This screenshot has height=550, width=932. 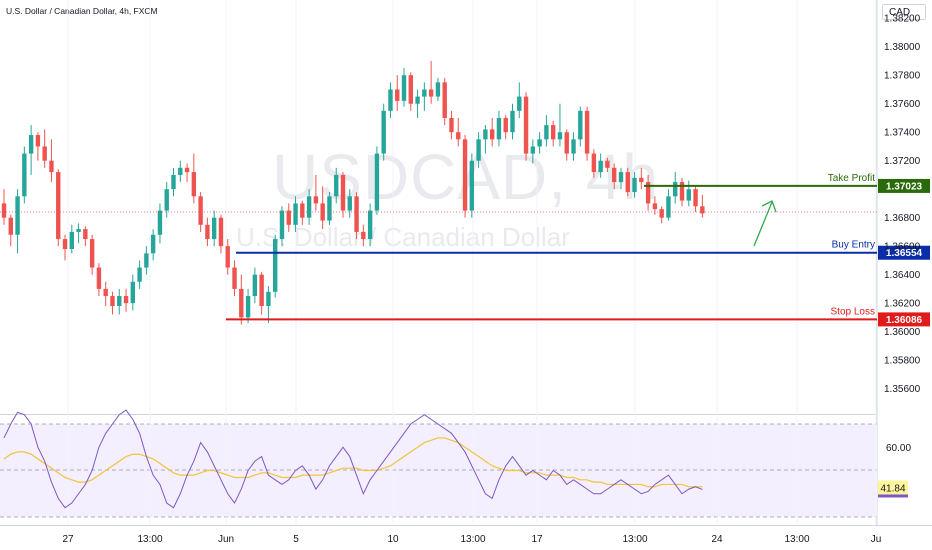 What do you see at coordinates (902, 275) in the screenshot?
I see `price-tick-label: 1.36400` at bounding box center [902, 275].